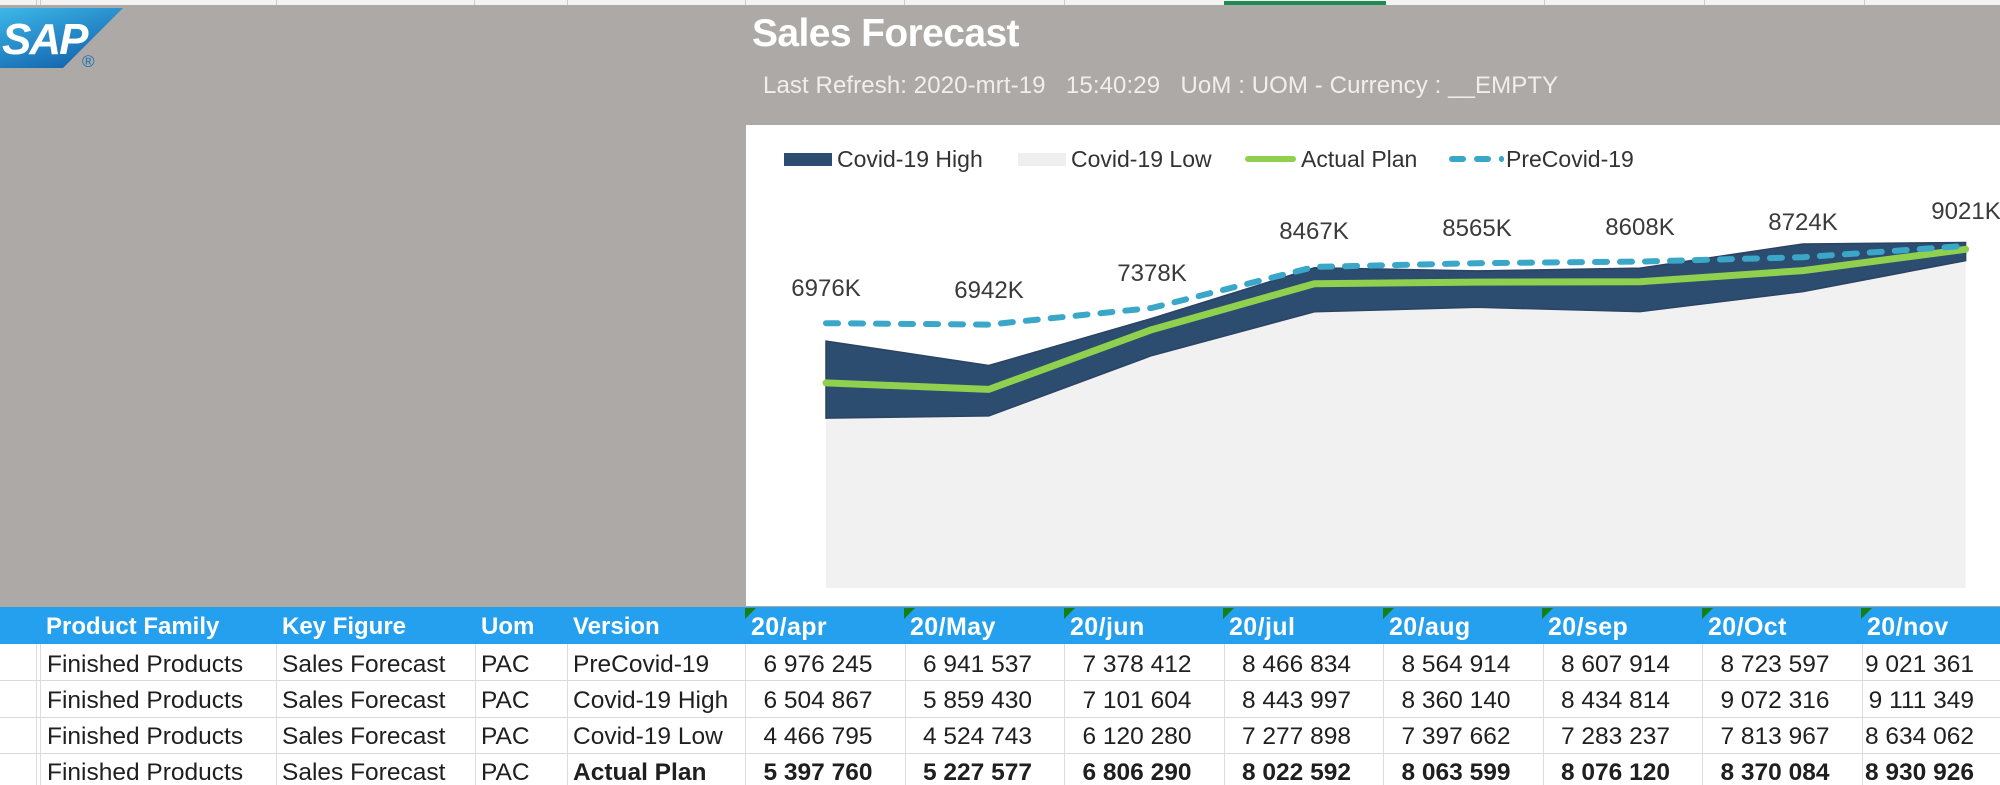  I want to click on svg-text: SAP, so click(45, 39).